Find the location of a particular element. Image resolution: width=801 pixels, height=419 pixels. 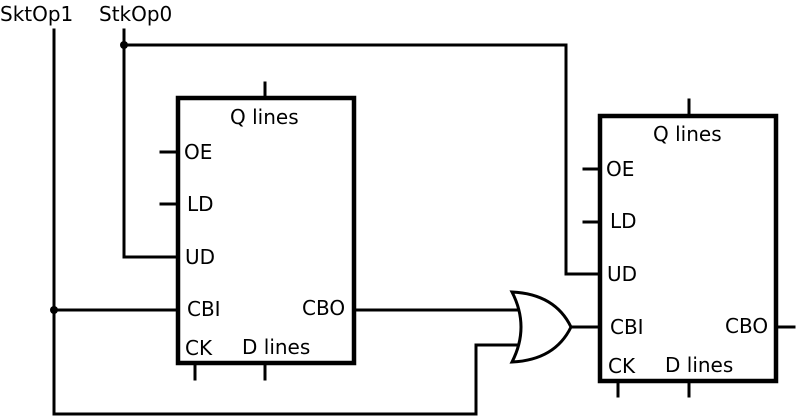

signal-label-stkop0: StkOp0 is located at coordinates (135, 14).